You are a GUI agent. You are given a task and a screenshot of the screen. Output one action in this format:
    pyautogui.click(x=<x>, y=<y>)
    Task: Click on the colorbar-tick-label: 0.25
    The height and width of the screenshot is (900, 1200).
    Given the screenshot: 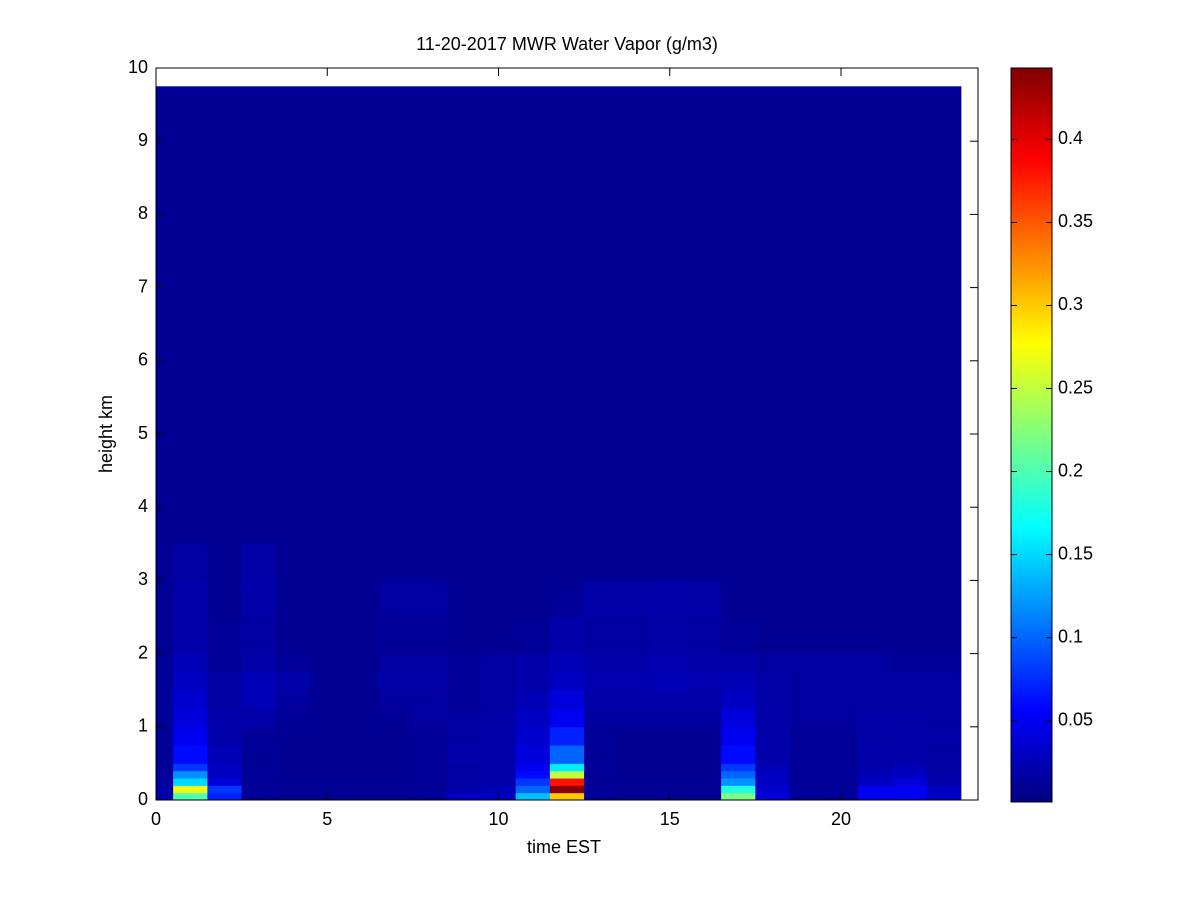 What is the action you would take?
    pyautogui.click(x=1075, y=387)
    